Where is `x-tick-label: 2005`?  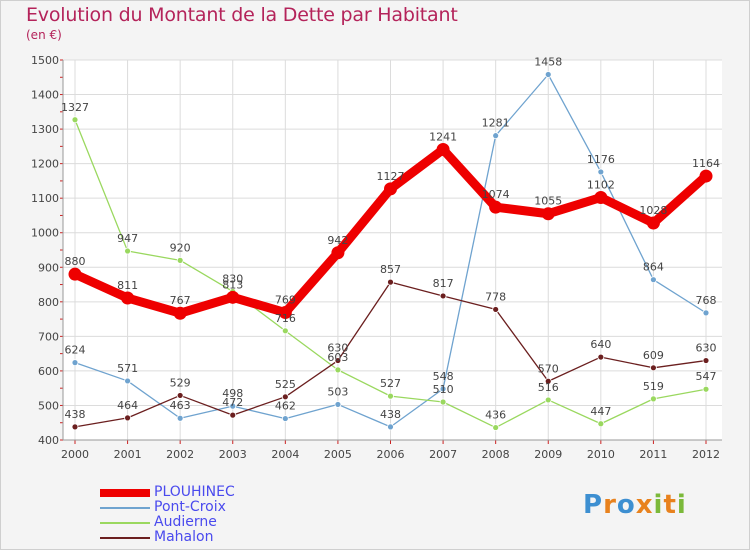
x-tick-label: 2005 is located at coordinates (338, 454).